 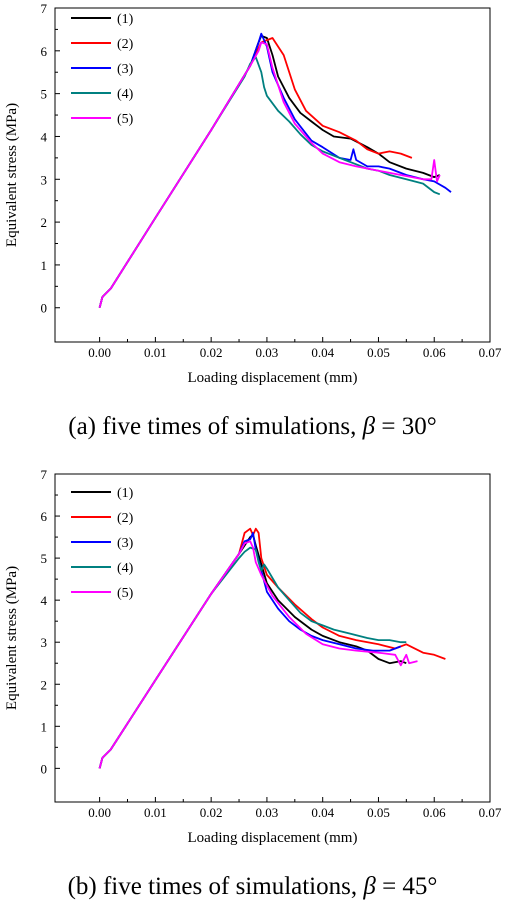 I want to click on chart-b-x-tick-label: 0.00, so click(x=99, y=812).